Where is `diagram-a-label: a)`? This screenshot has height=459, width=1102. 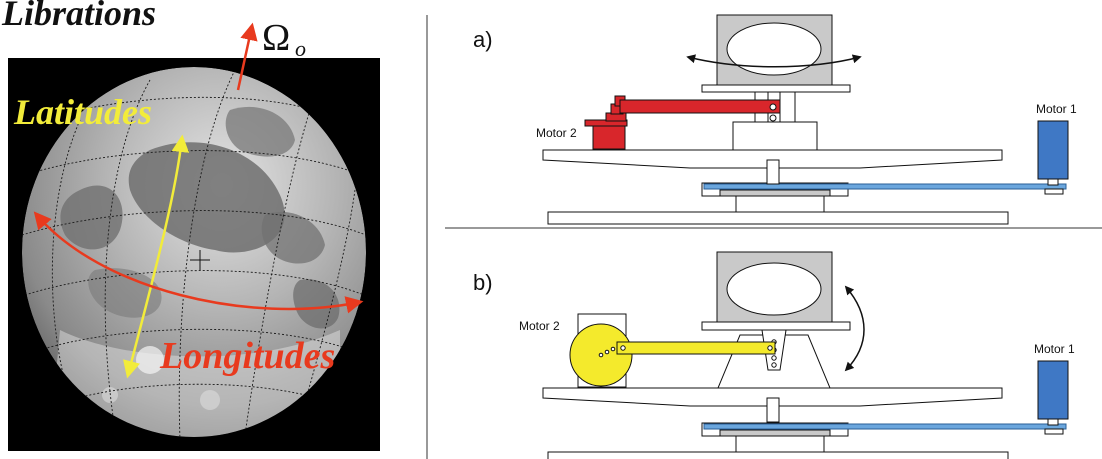
diagram-a-label: a) is located at coordinates (483, 39).